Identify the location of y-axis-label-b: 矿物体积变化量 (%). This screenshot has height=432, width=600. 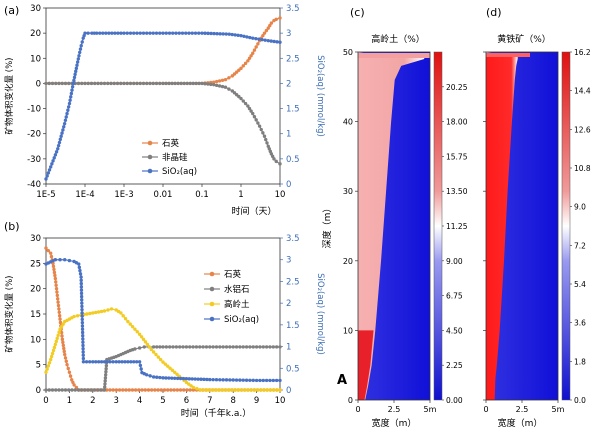
(9, 314).